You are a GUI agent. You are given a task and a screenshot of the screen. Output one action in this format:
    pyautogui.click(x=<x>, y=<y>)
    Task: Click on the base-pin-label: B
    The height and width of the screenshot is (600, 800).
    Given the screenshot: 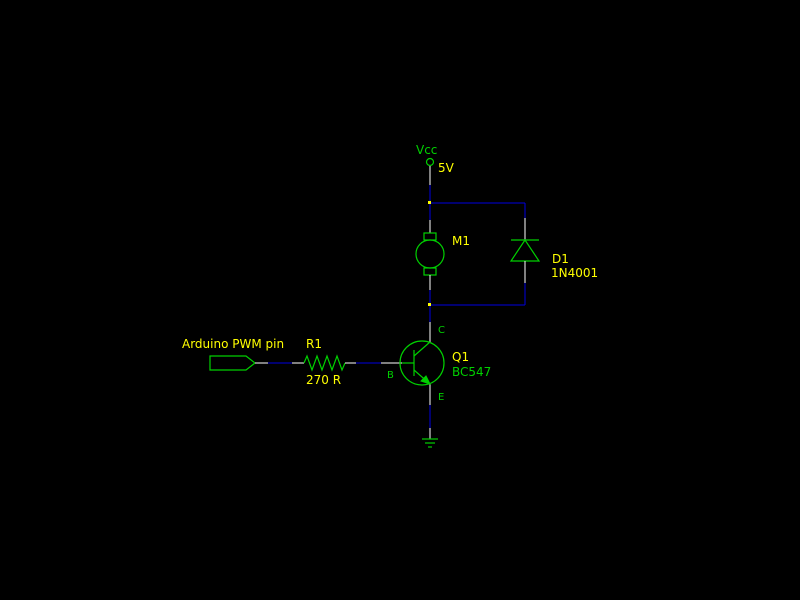 What is the action you would take?
    pyautogui.click(x=390, y=375)
    